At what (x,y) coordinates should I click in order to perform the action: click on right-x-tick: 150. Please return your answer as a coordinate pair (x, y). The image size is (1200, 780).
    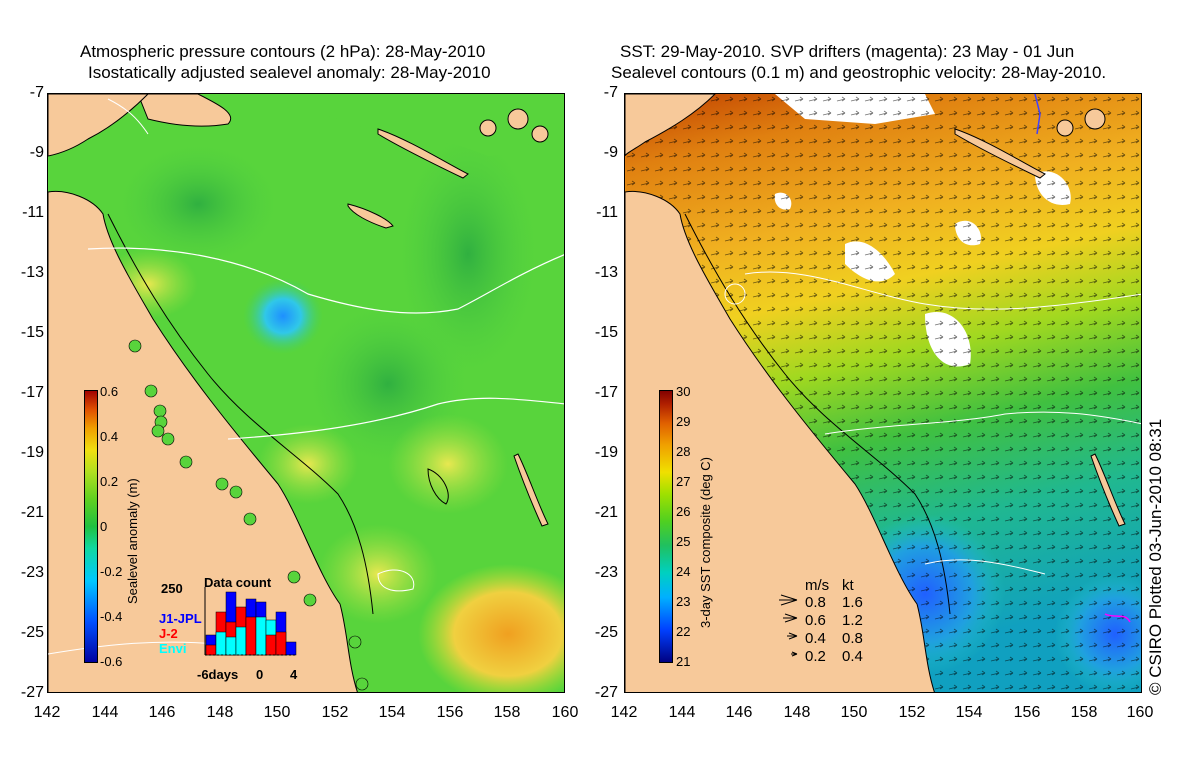
    Looking at the image, I should click on (854, 712).